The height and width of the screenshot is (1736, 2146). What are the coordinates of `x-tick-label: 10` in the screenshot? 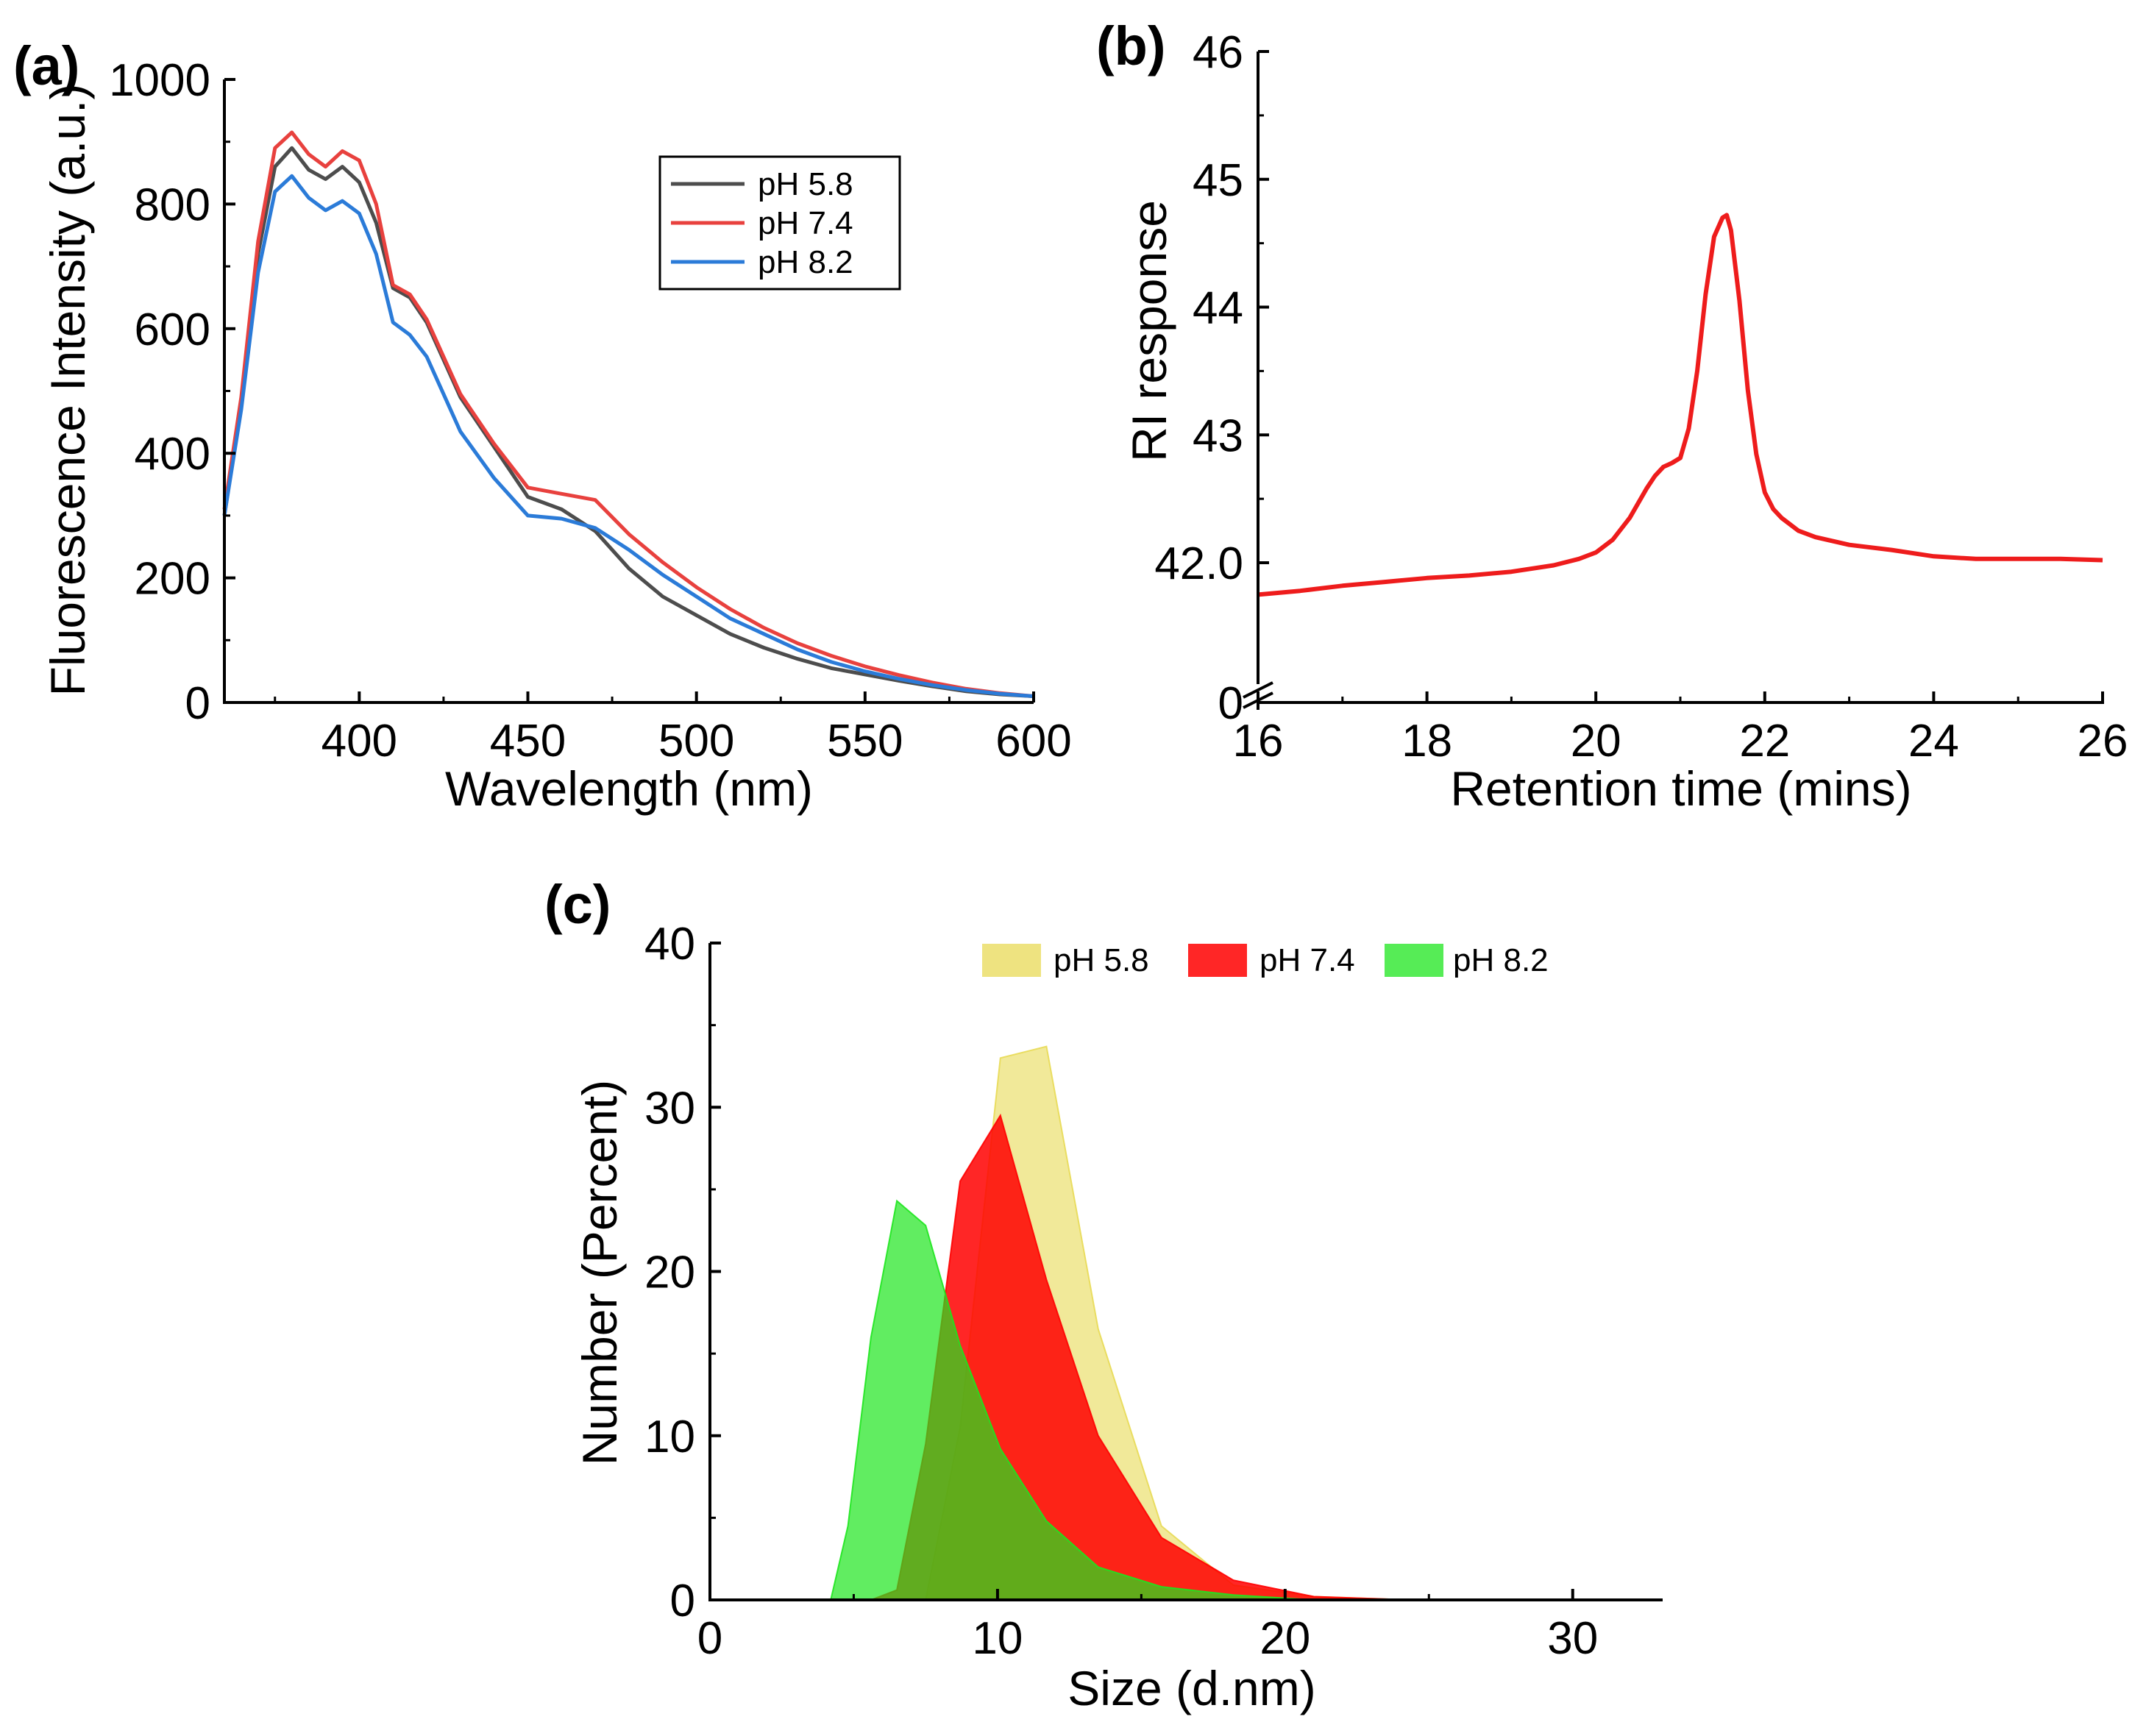 It's located at (997, 1638).